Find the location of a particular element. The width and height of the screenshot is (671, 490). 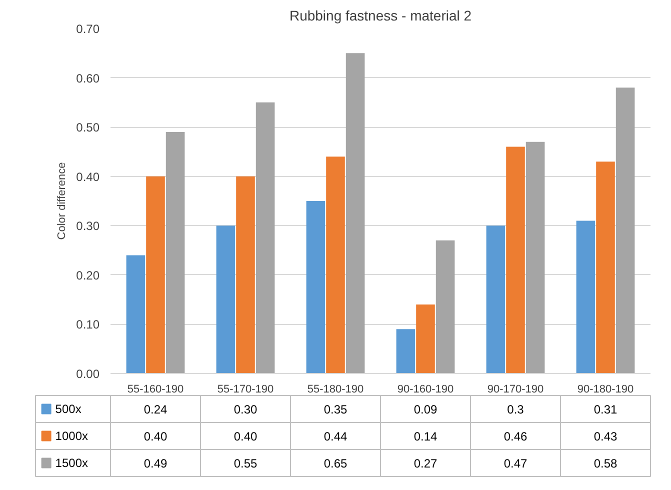

data-label: 0.31 is located at coordinates (606, 409).